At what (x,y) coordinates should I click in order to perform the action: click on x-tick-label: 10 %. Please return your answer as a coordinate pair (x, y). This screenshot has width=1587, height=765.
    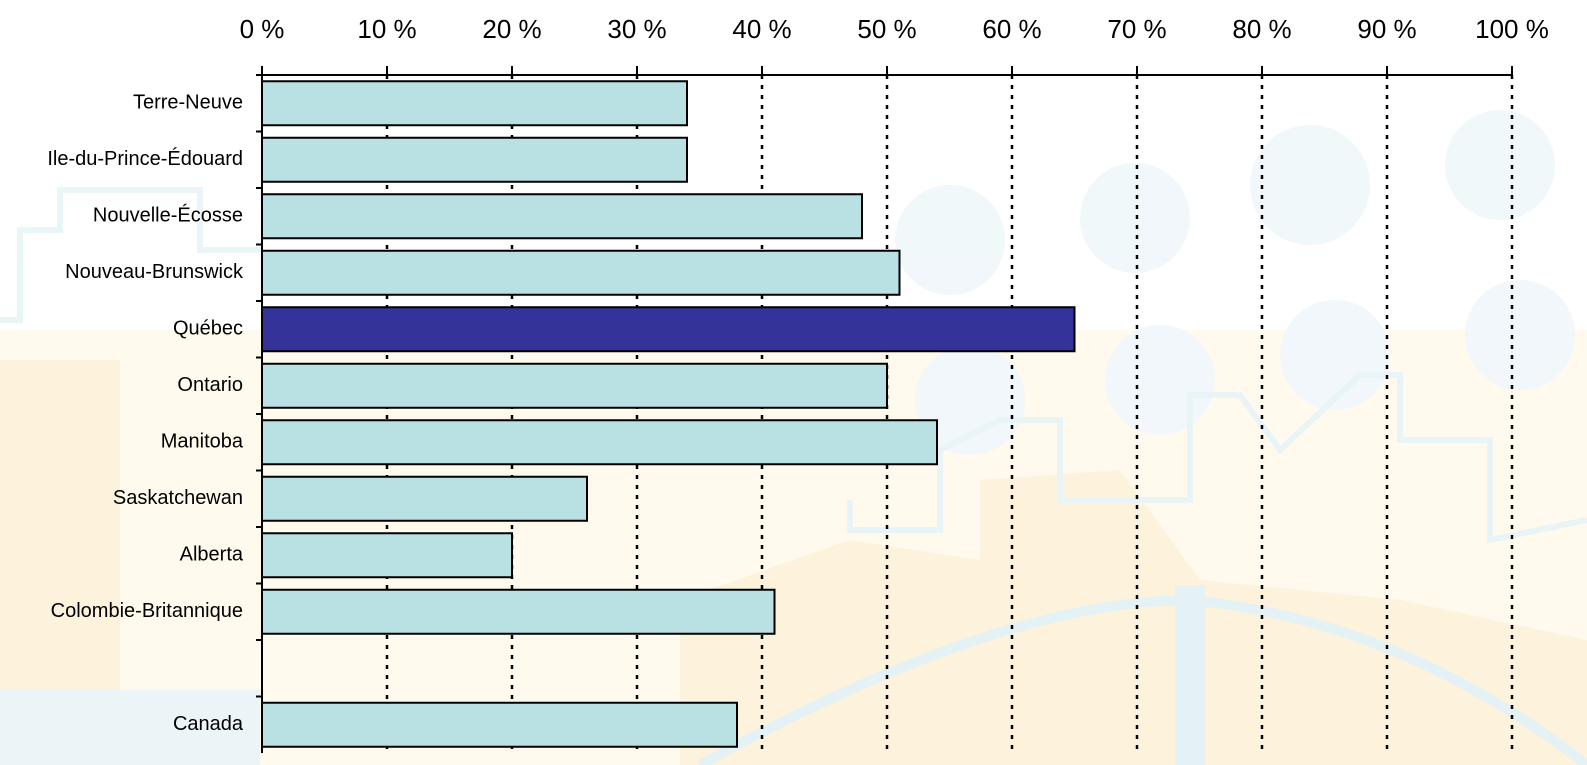
    Looking at the image, I should click on (386, 29).